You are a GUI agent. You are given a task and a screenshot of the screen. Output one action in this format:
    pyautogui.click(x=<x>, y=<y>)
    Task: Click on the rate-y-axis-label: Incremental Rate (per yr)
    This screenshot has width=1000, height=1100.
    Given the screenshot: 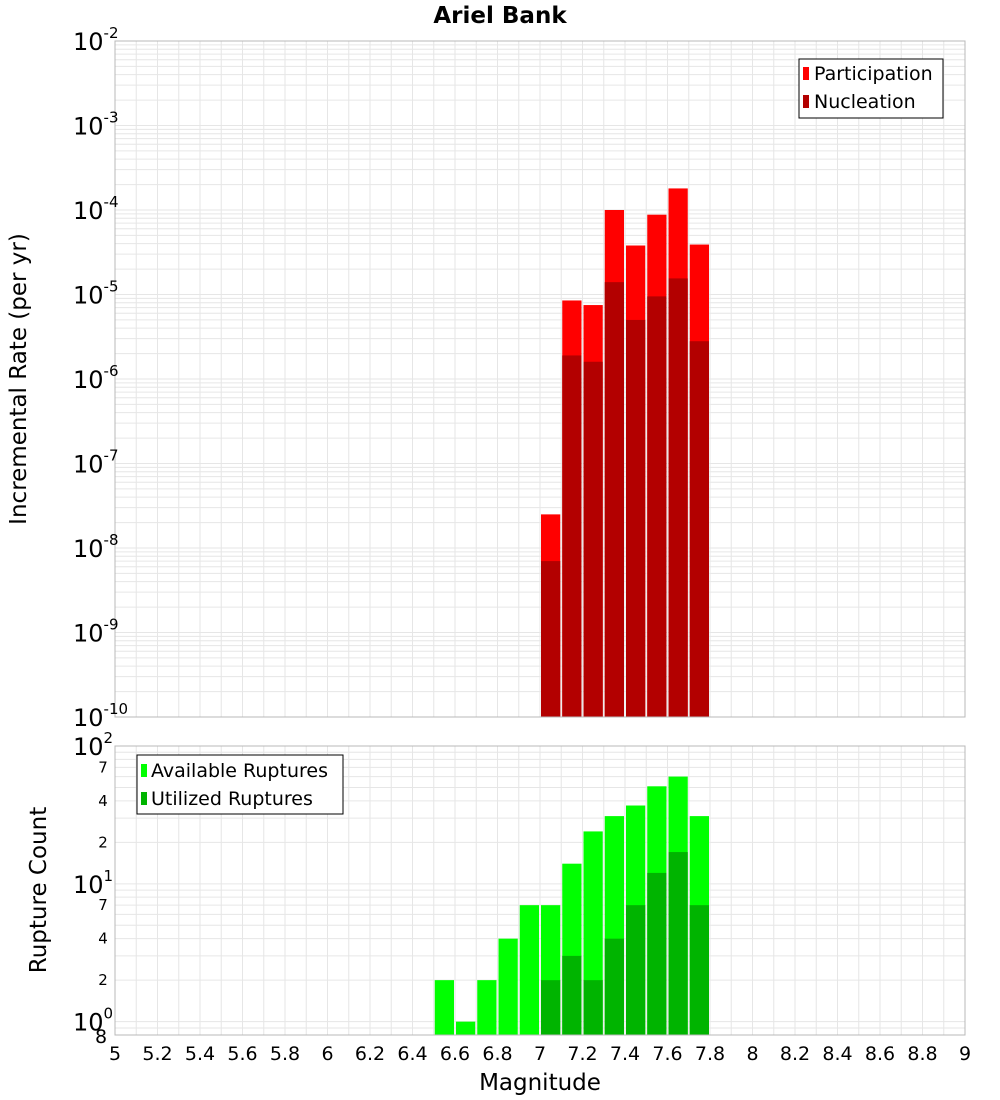 What is the action you would take?
    pyautogui.click(x=19, y=379)
    